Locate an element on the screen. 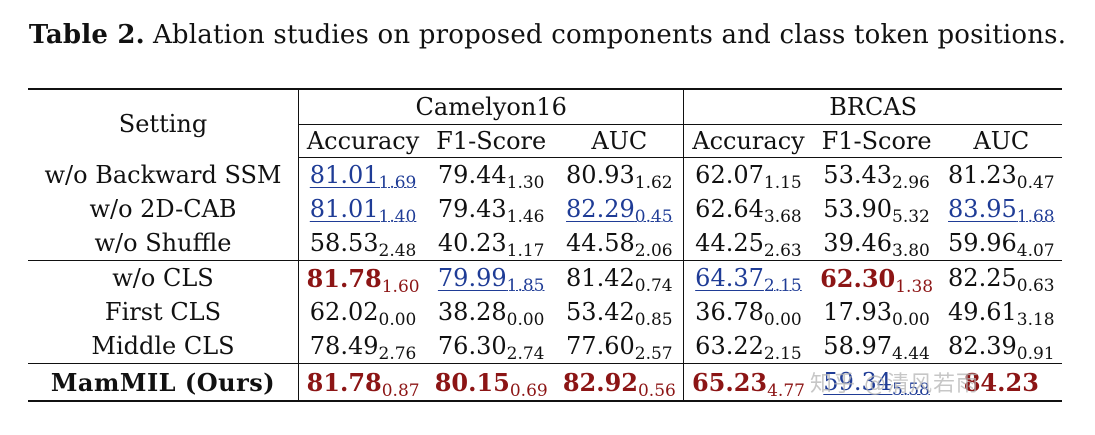 Image resolution: width=1095 pixels, height=435 pixels. metric-cell: 82.390.91 is located at coordinates (1001, 346).